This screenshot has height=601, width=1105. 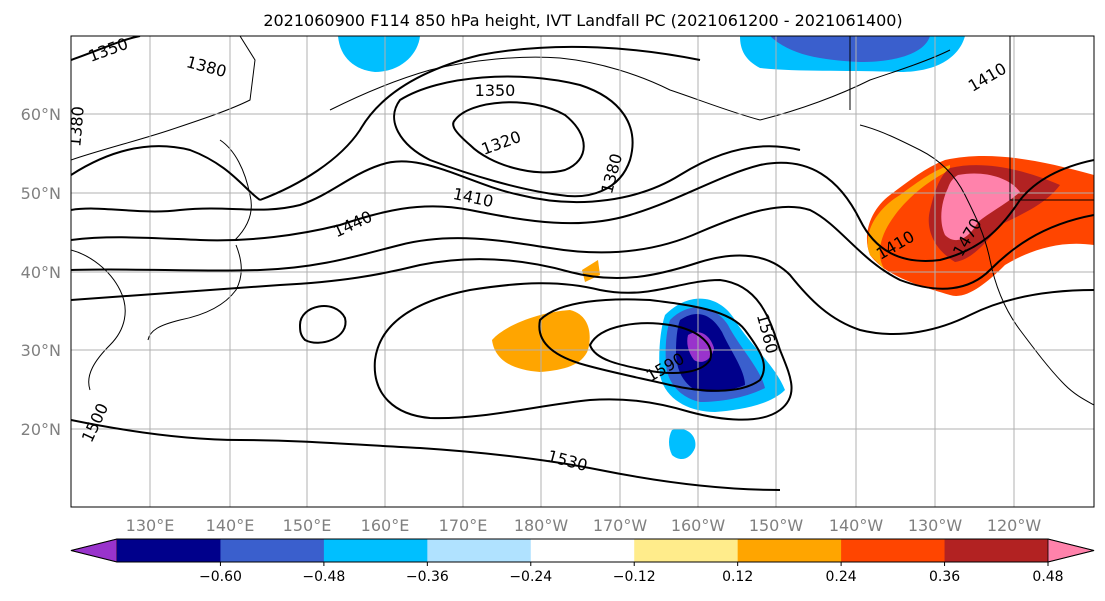 I want to click on ivt-shade-small, so click(x=682, y=444).